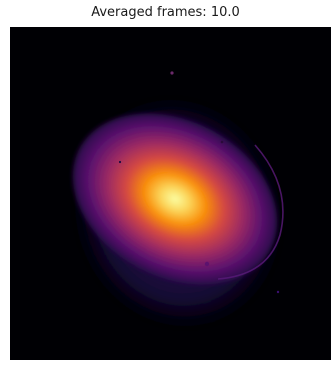 The height and width of the screenshot is (365, 331). What do you see at coordinates (165, 12) in the screenshot?
I see `figure-title: Averaged frames: 10.0` at bounding box center [165, 12].